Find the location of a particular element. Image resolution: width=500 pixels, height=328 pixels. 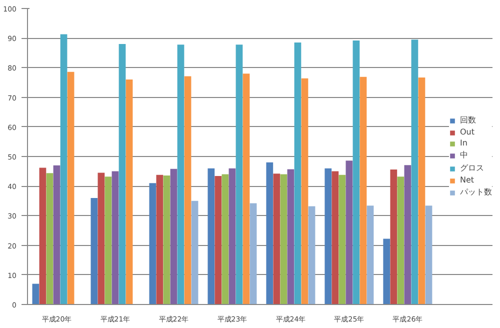

legend-label: Net is located at coordinates (468, 180).